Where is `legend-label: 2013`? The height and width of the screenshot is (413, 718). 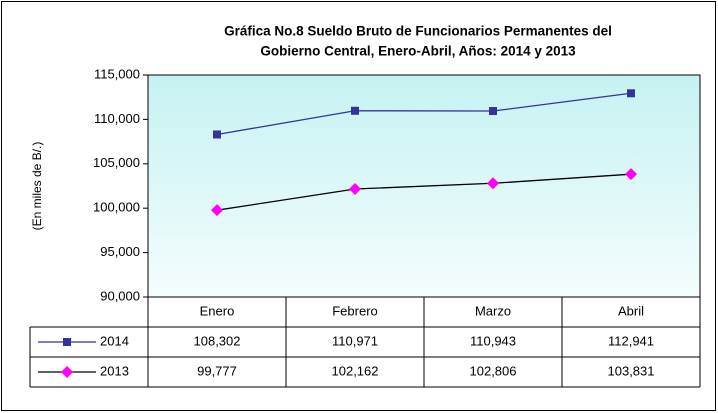
legend-label: 2013 is located at coordinates (114, 370).